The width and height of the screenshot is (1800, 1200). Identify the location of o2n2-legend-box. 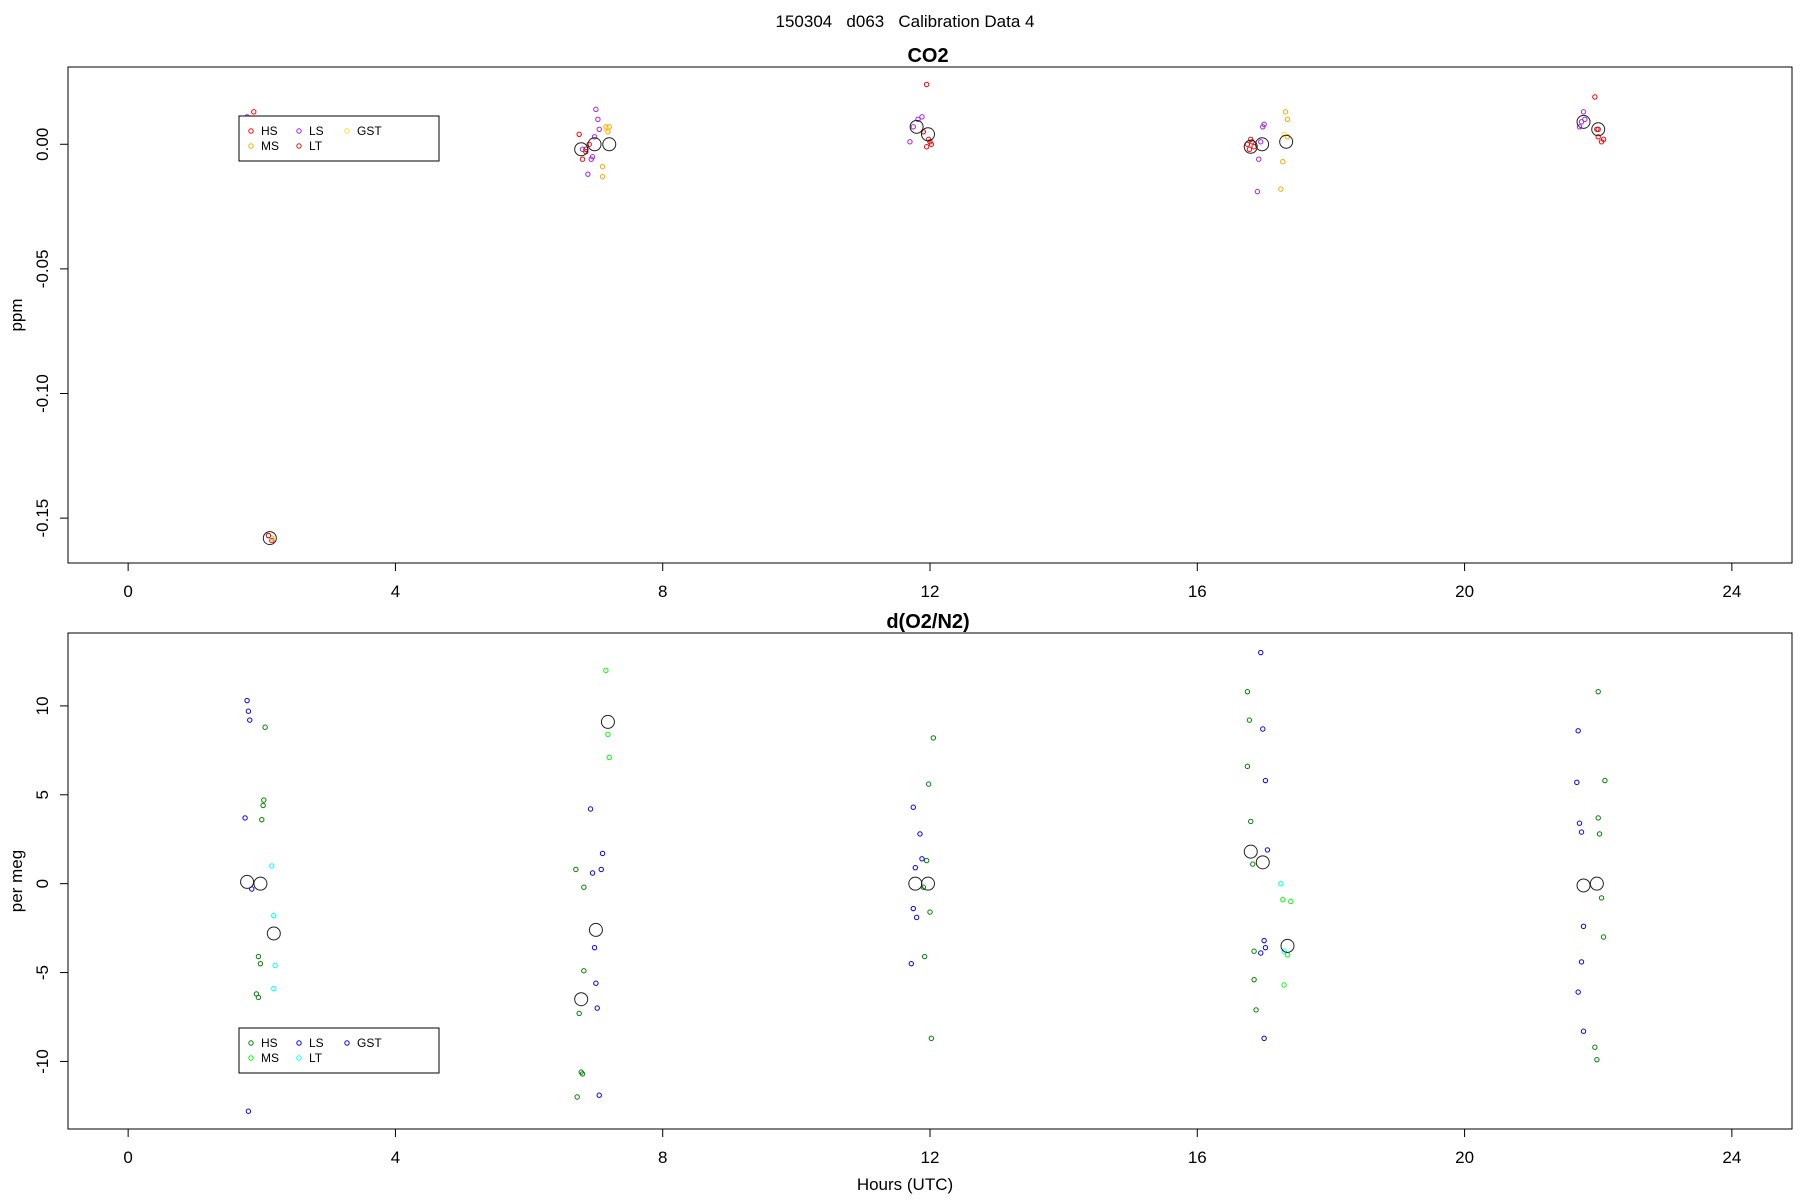
(339, 1050).